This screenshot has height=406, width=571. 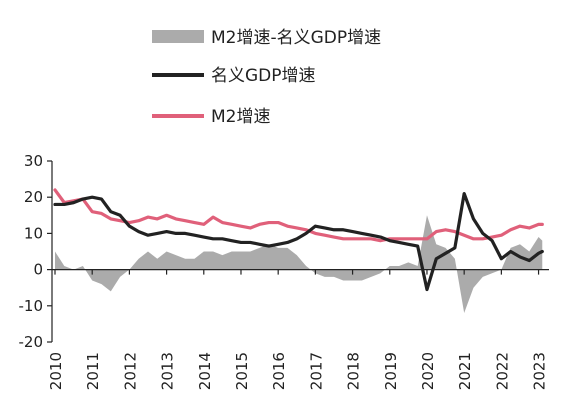 What do you see at coordinates (316, 371) in the screenshot?
I see `x-tick-label-7: 2017` at bounding box center [316, 371].